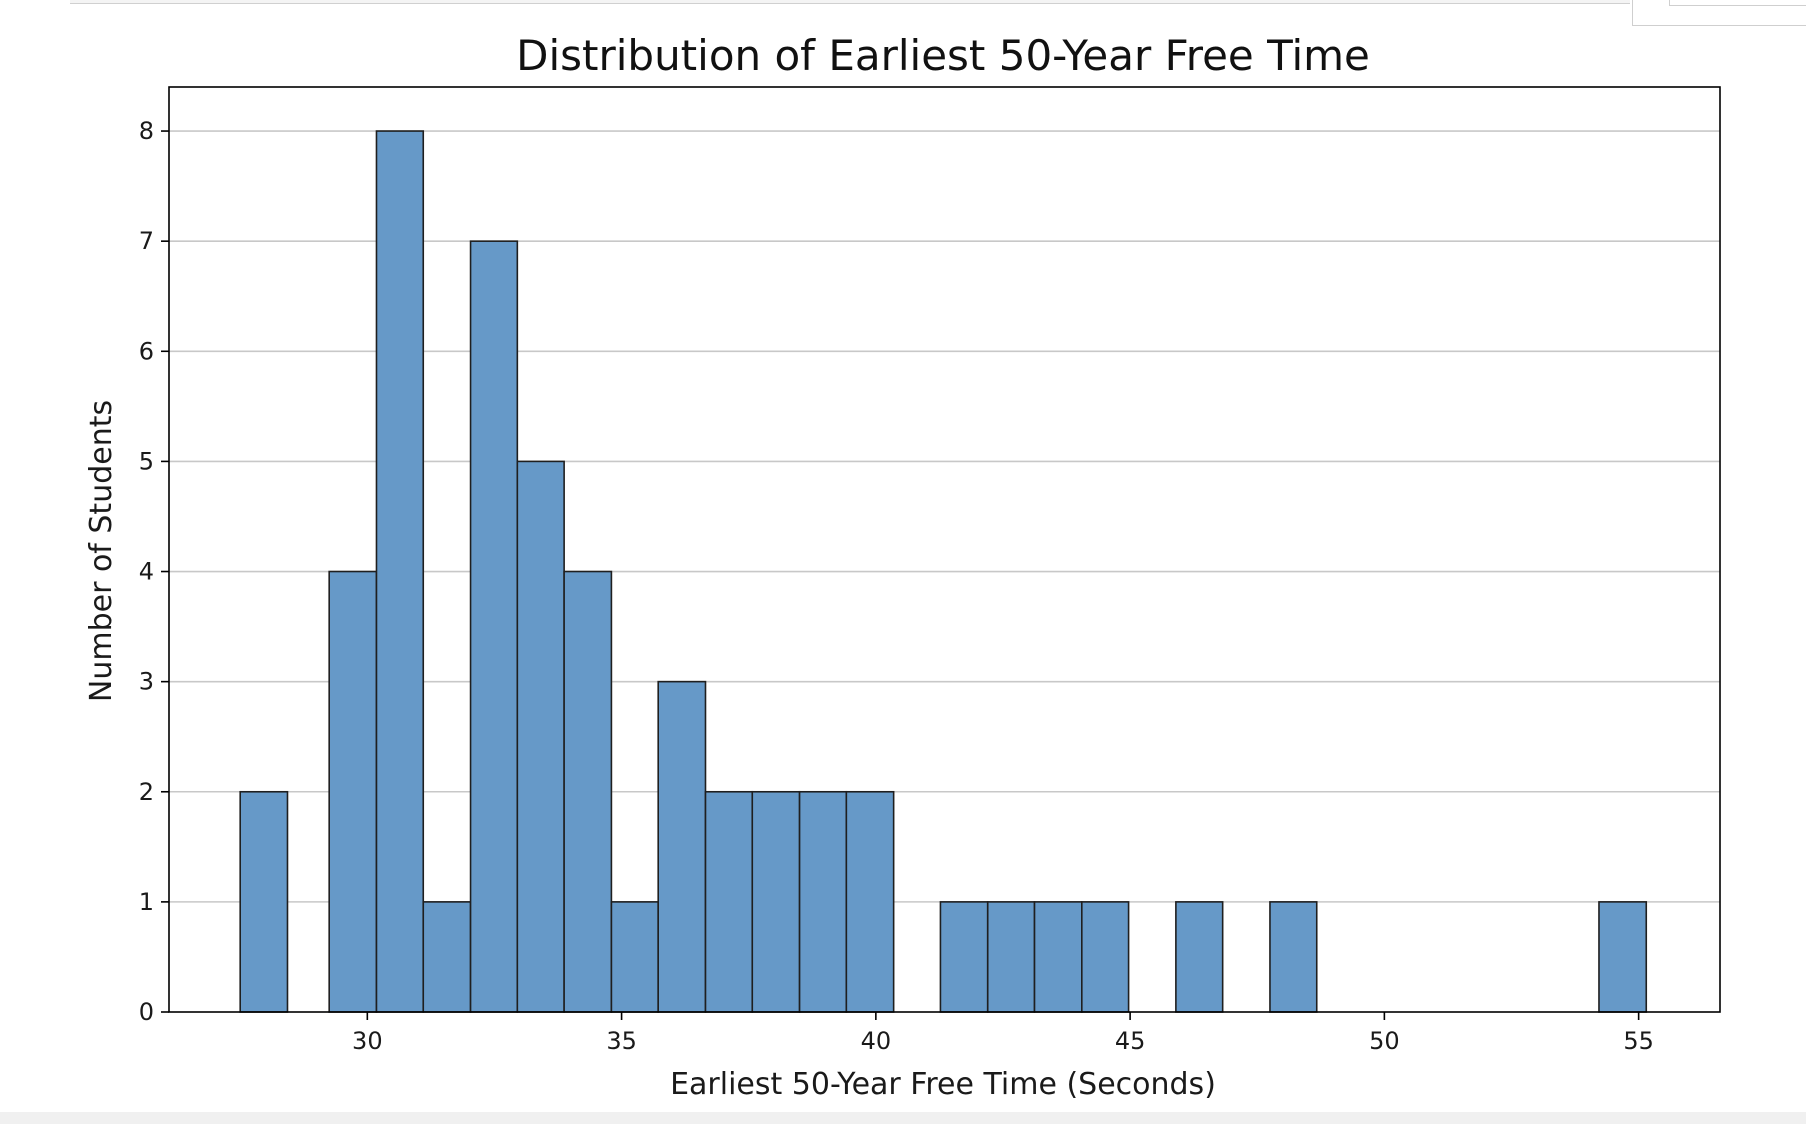 This screenshot has height=1124, width=1806. I want to click on y-axis-ticks: 0 1 2 3 4 5 6 7 8, so click(154, 571).